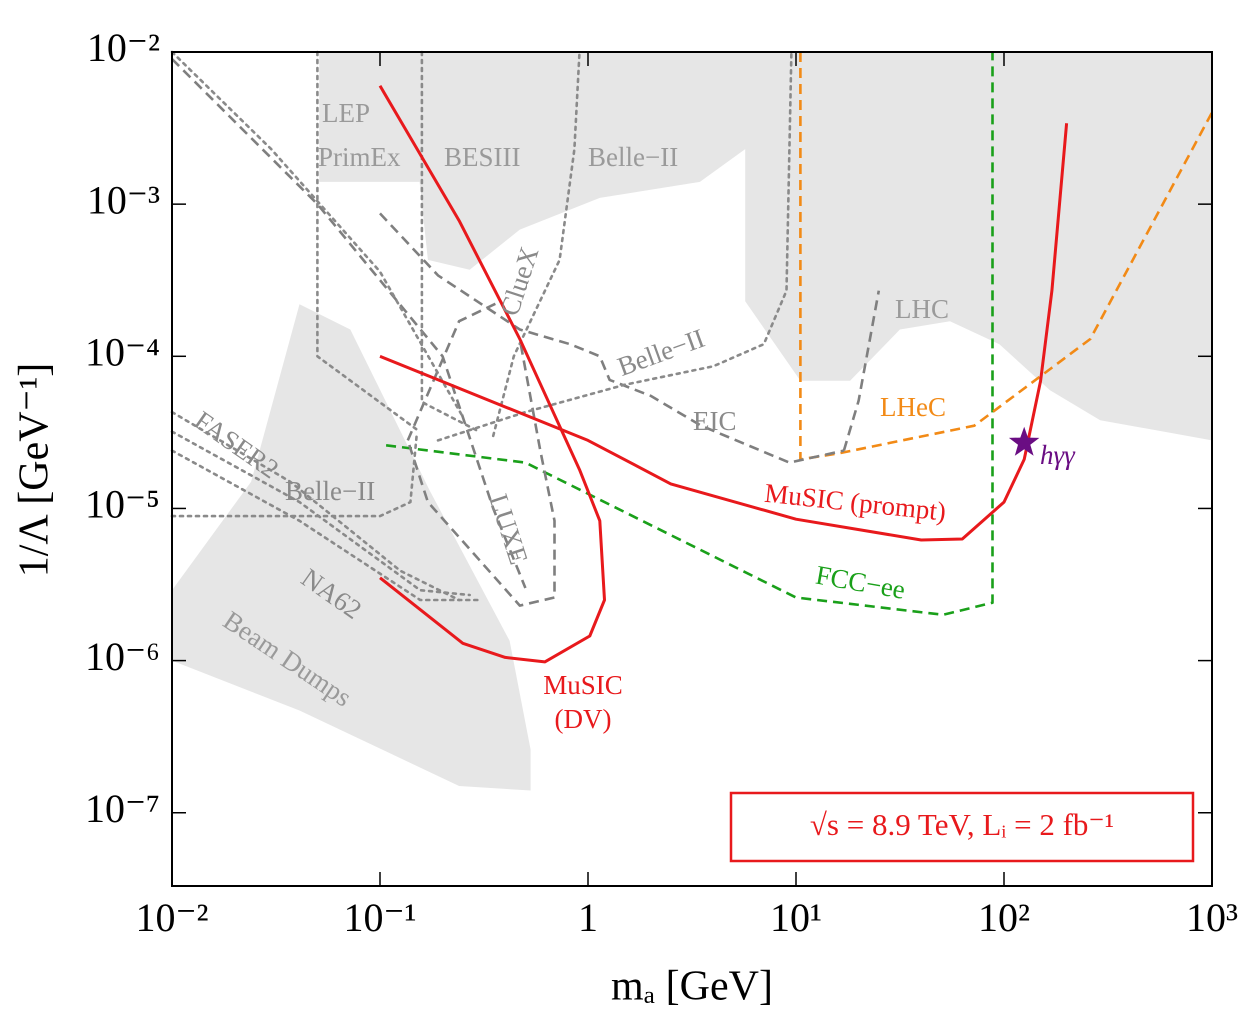 The image size is (1246, 1018). I want to click on y-tick-label: 10⁻², so click(123, 47).